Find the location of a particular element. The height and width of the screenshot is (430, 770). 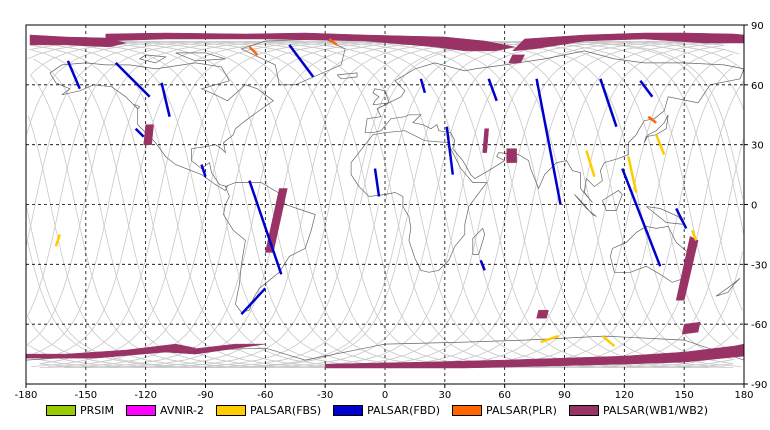

x-tick-label: 180 is located at coordinates (743, 395).